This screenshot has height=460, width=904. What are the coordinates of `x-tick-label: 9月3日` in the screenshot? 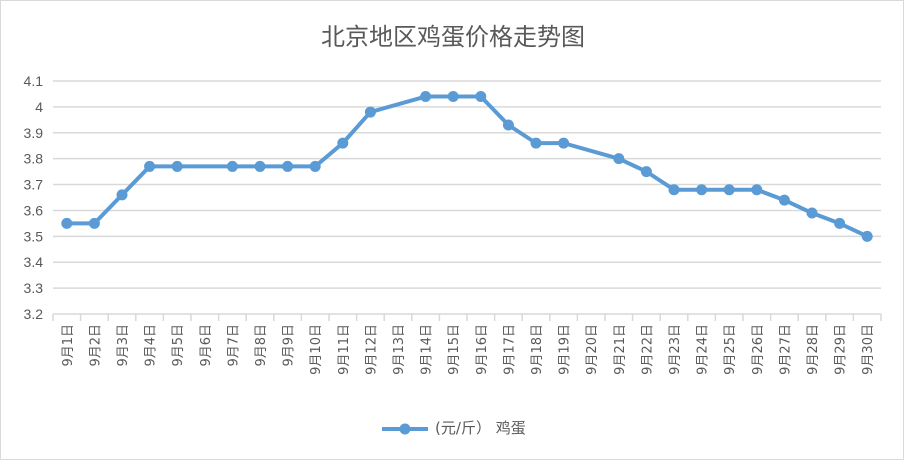 It's located at (123, 345).